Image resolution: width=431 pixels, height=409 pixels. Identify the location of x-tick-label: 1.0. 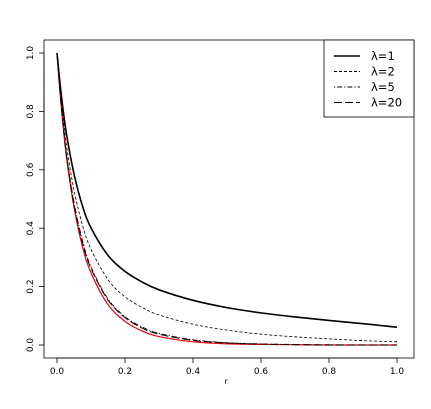
(397, 372).